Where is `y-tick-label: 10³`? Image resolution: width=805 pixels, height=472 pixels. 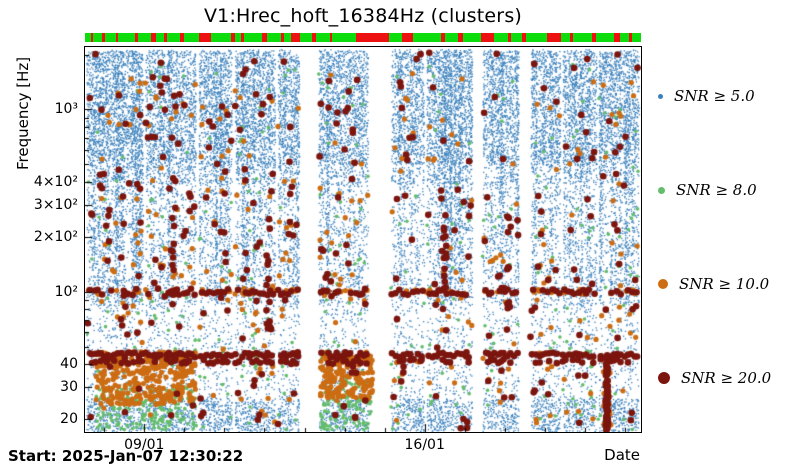
y-tick-label: 10³ is located at coordinates (66, 109).